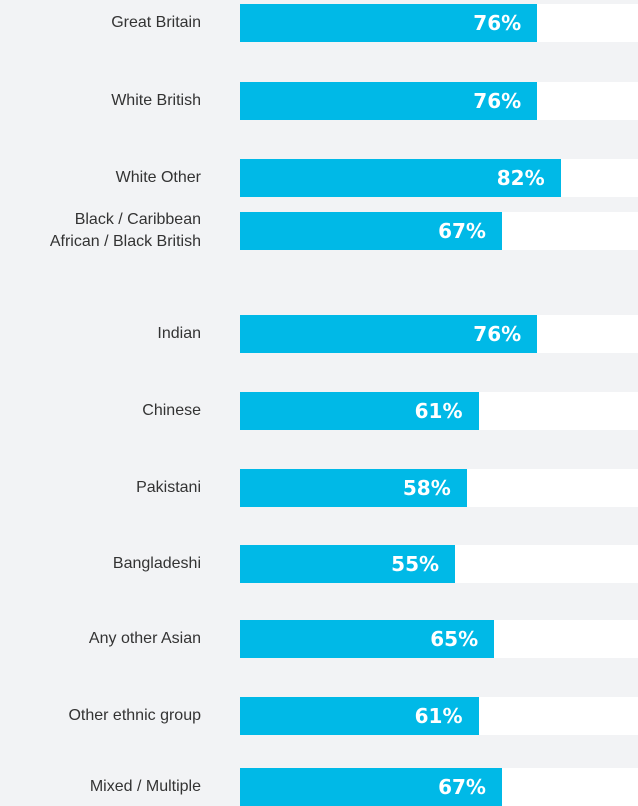  What do you see at coordinates (179, 333) in the screenshot?
I see `category-label: Indian` at bounding box center [179, 333].